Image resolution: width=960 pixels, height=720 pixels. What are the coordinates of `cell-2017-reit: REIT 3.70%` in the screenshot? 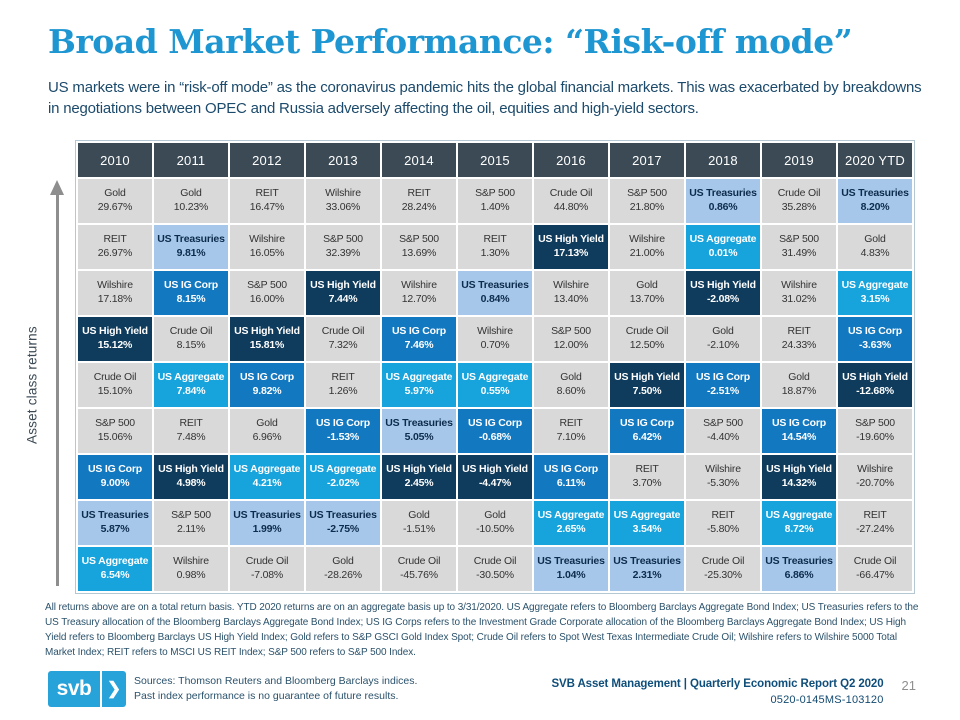 It's located at (647, 477).